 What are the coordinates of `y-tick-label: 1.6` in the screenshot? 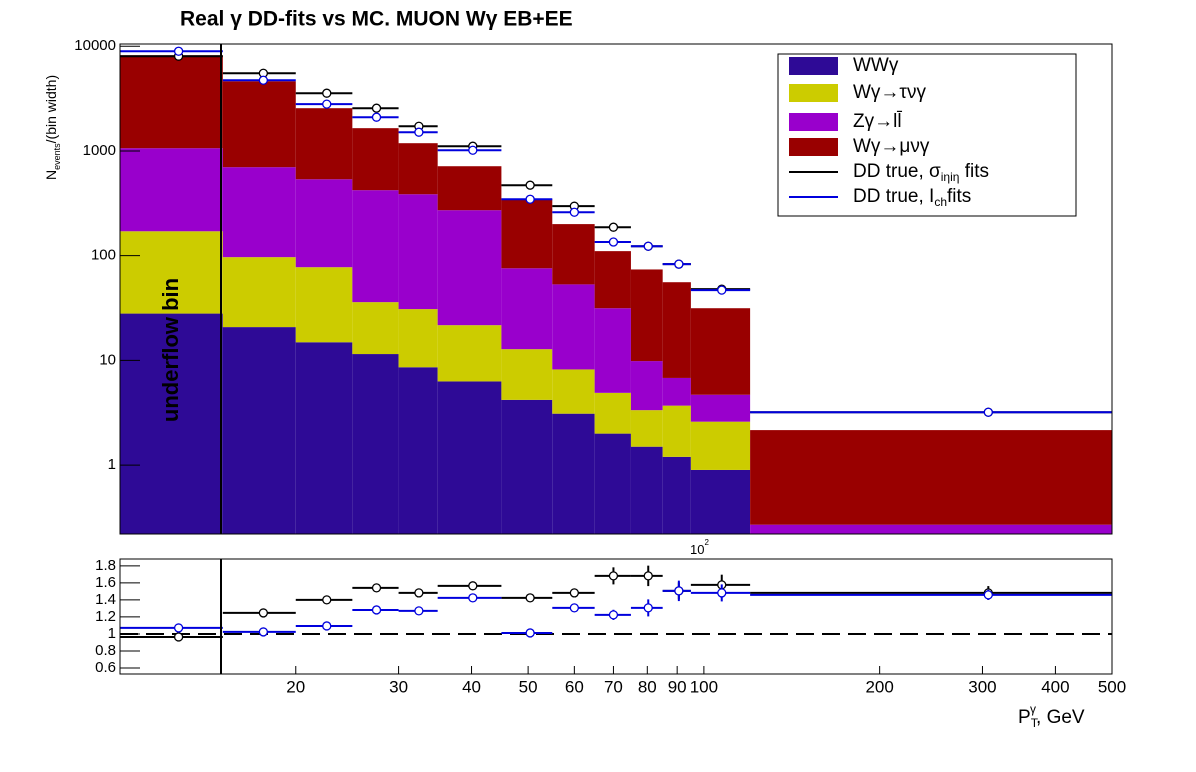 It's located at (105, 582).